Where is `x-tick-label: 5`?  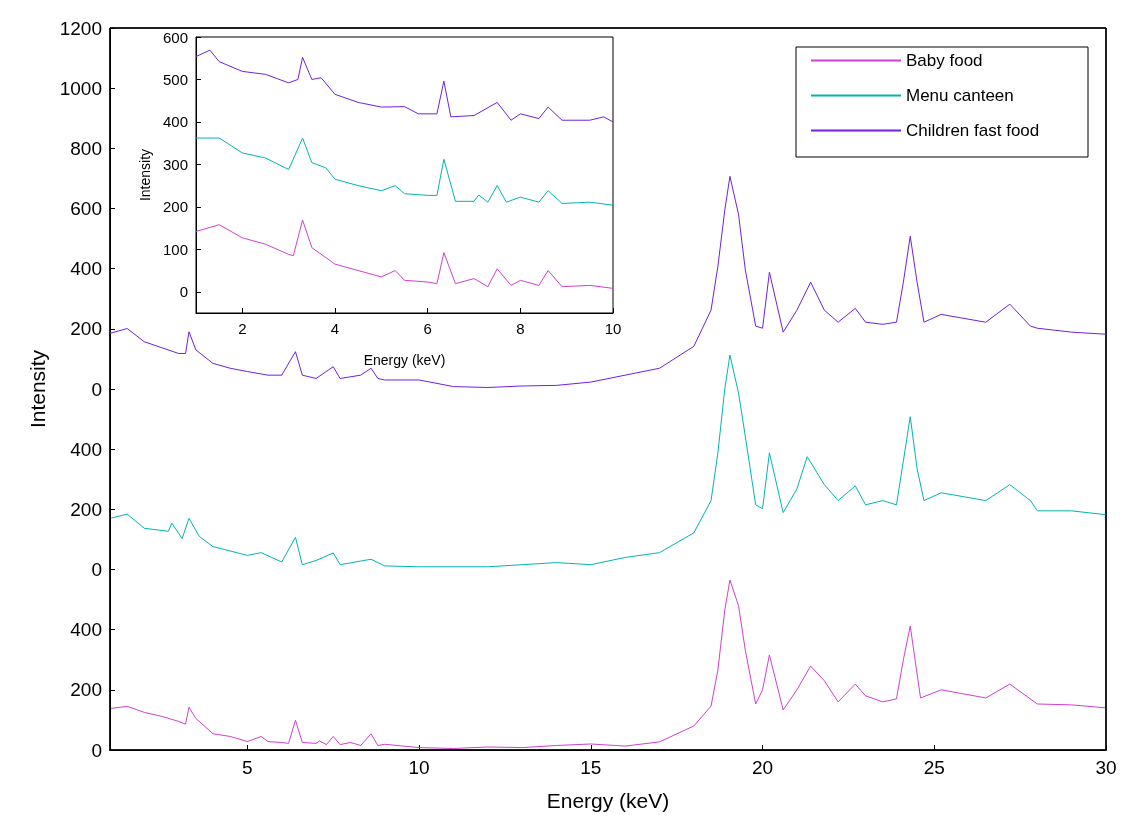 x-tick-label: 5 is located at coordinates (247, 767).